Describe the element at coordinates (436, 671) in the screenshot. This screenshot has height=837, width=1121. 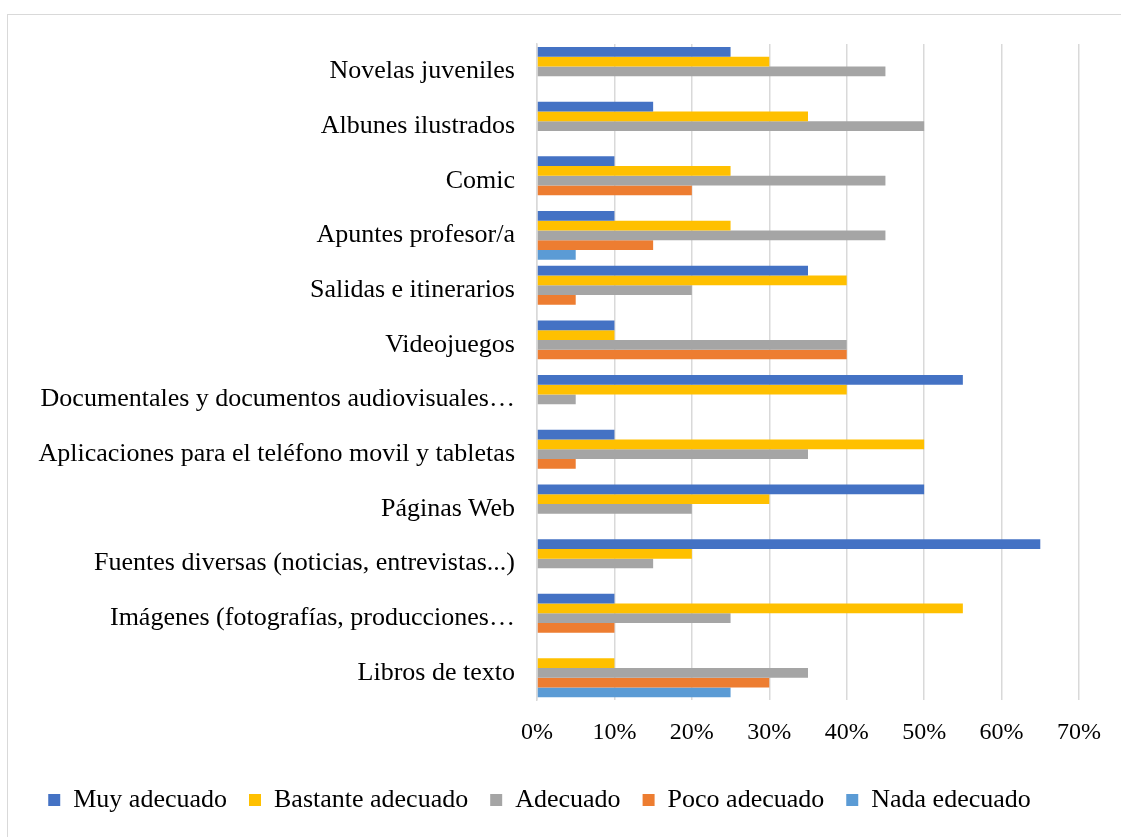
I see `y-tick-label: Libros de texto` at that location.